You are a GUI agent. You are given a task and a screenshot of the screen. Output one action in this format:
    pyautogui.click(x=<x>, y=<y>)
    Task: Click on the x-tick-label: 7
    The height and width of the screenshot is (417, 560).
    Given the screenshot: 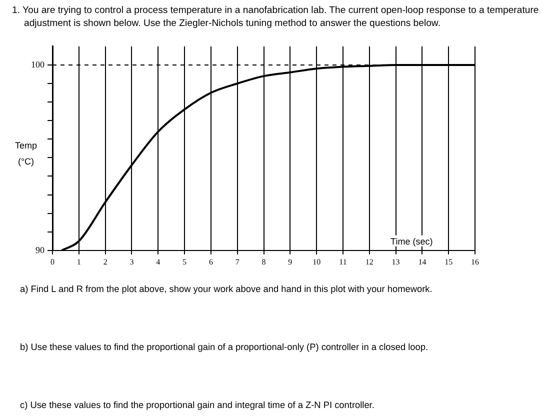 What is the action you would take?
    pyautogui.click(x=237, y=261)
    